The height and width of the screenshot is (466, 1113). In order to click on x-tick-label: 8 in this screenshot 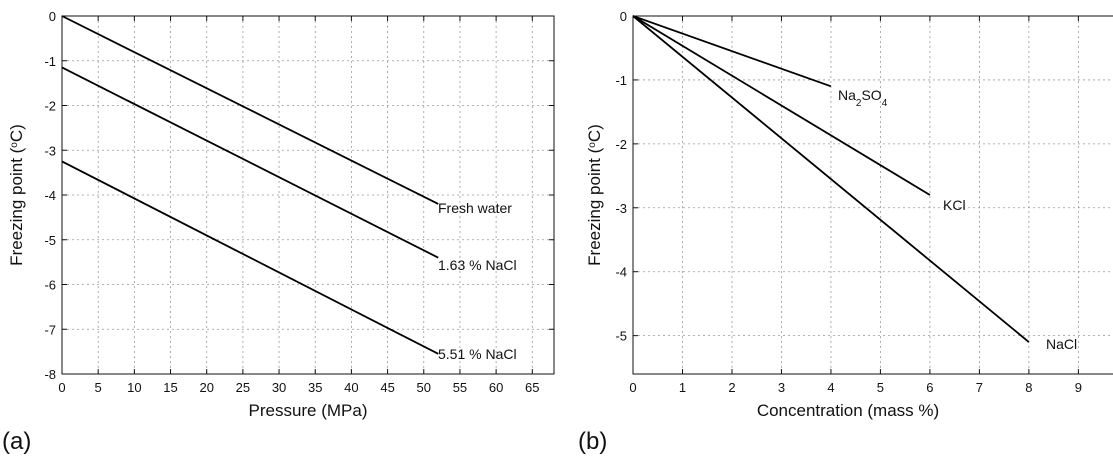, I will do `click(1028, 387)`.